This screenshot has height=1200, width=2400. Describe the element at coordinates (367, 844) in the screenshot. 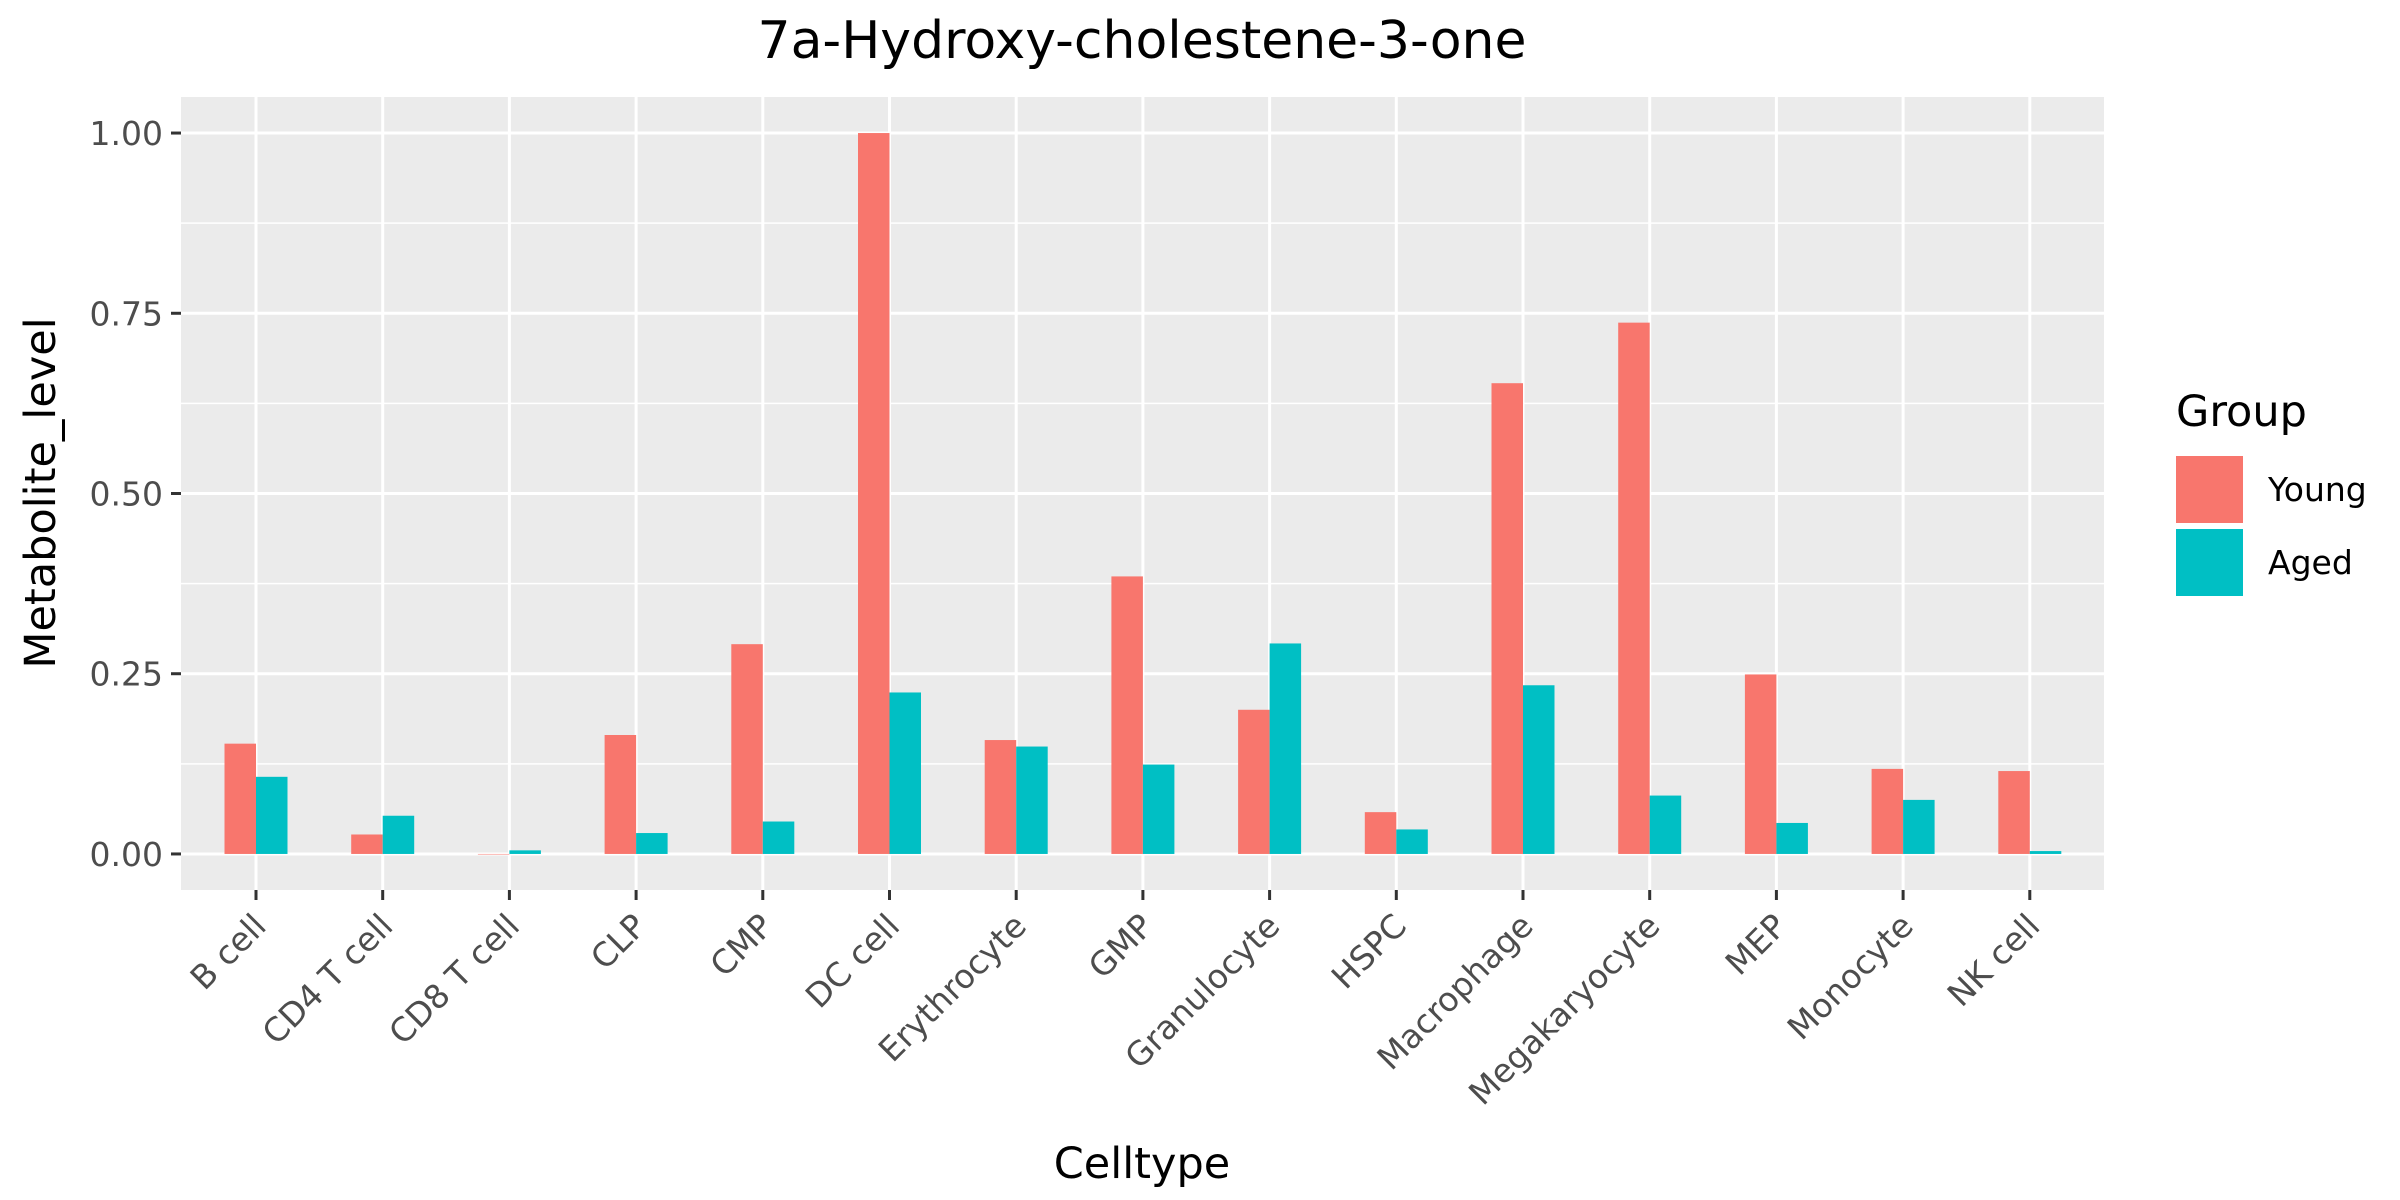

I see `bar-young-cd4-t-cell` at that location.